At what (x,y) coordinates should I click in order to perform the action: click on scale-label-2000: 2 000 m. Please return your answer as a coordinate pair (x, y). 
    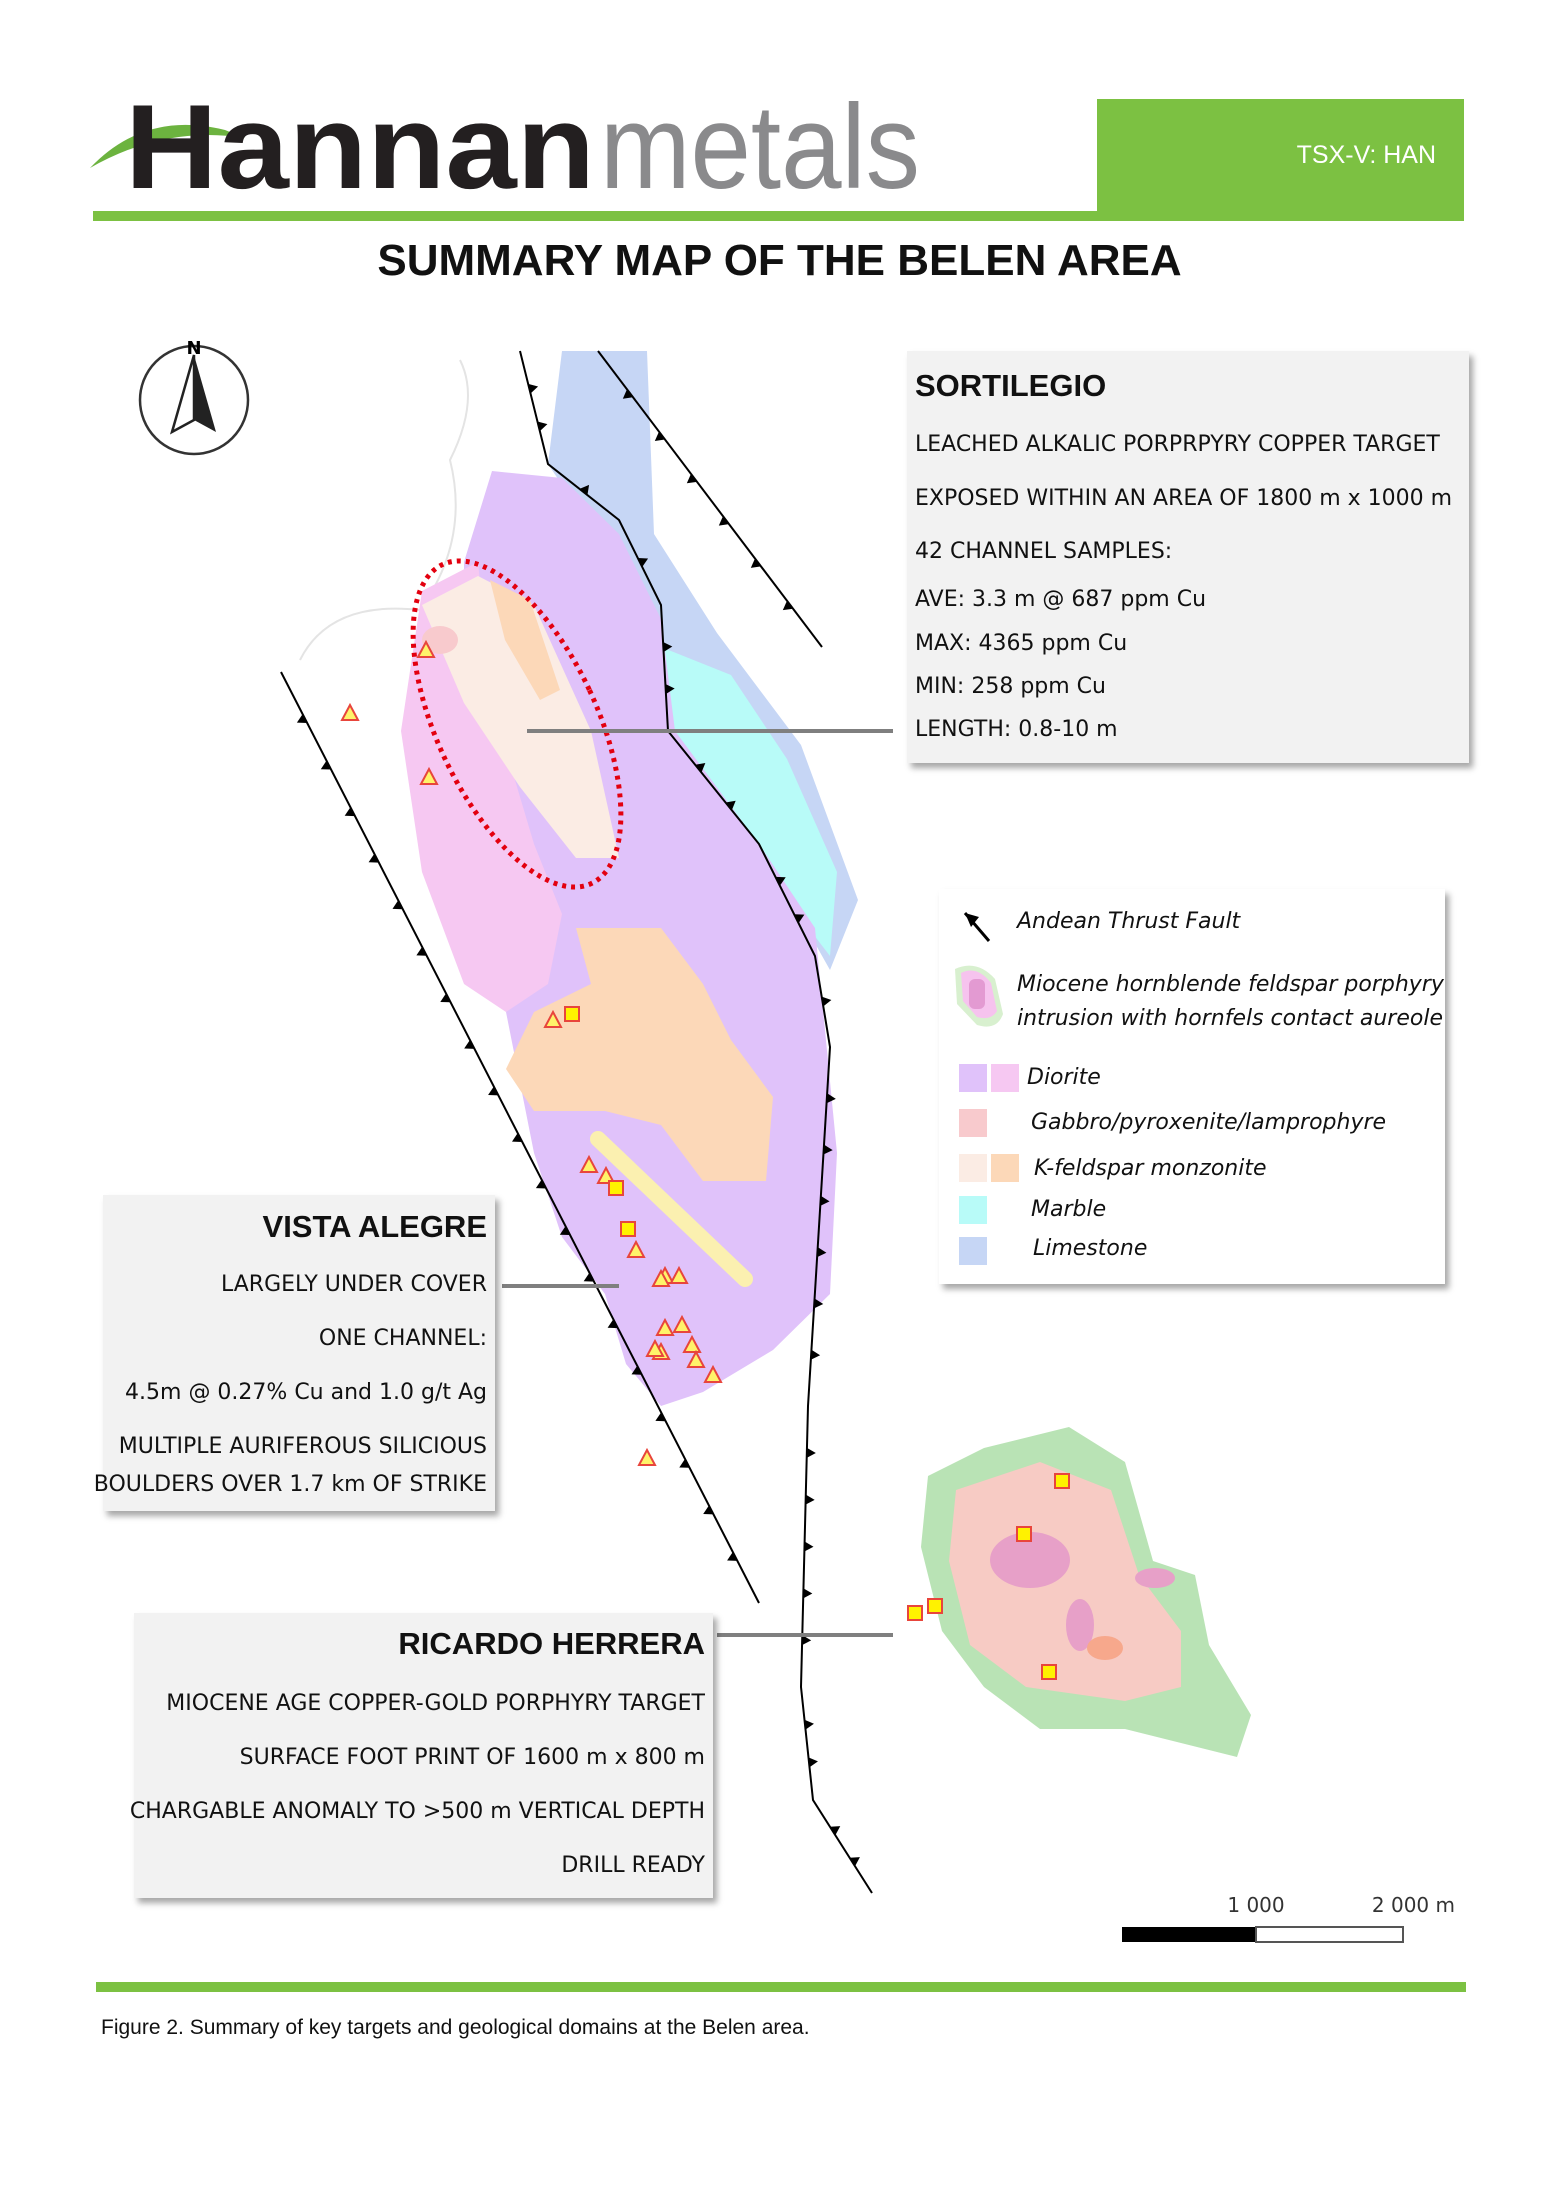
    Looking at the image, I should click on (1413, 1905).